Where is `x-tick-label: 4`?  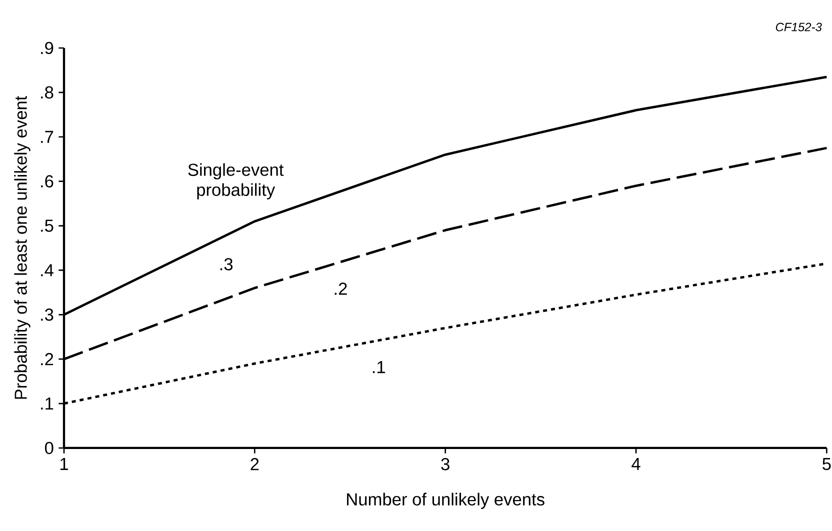 x-tick-label: 4 is located at coordinates (636, 464).